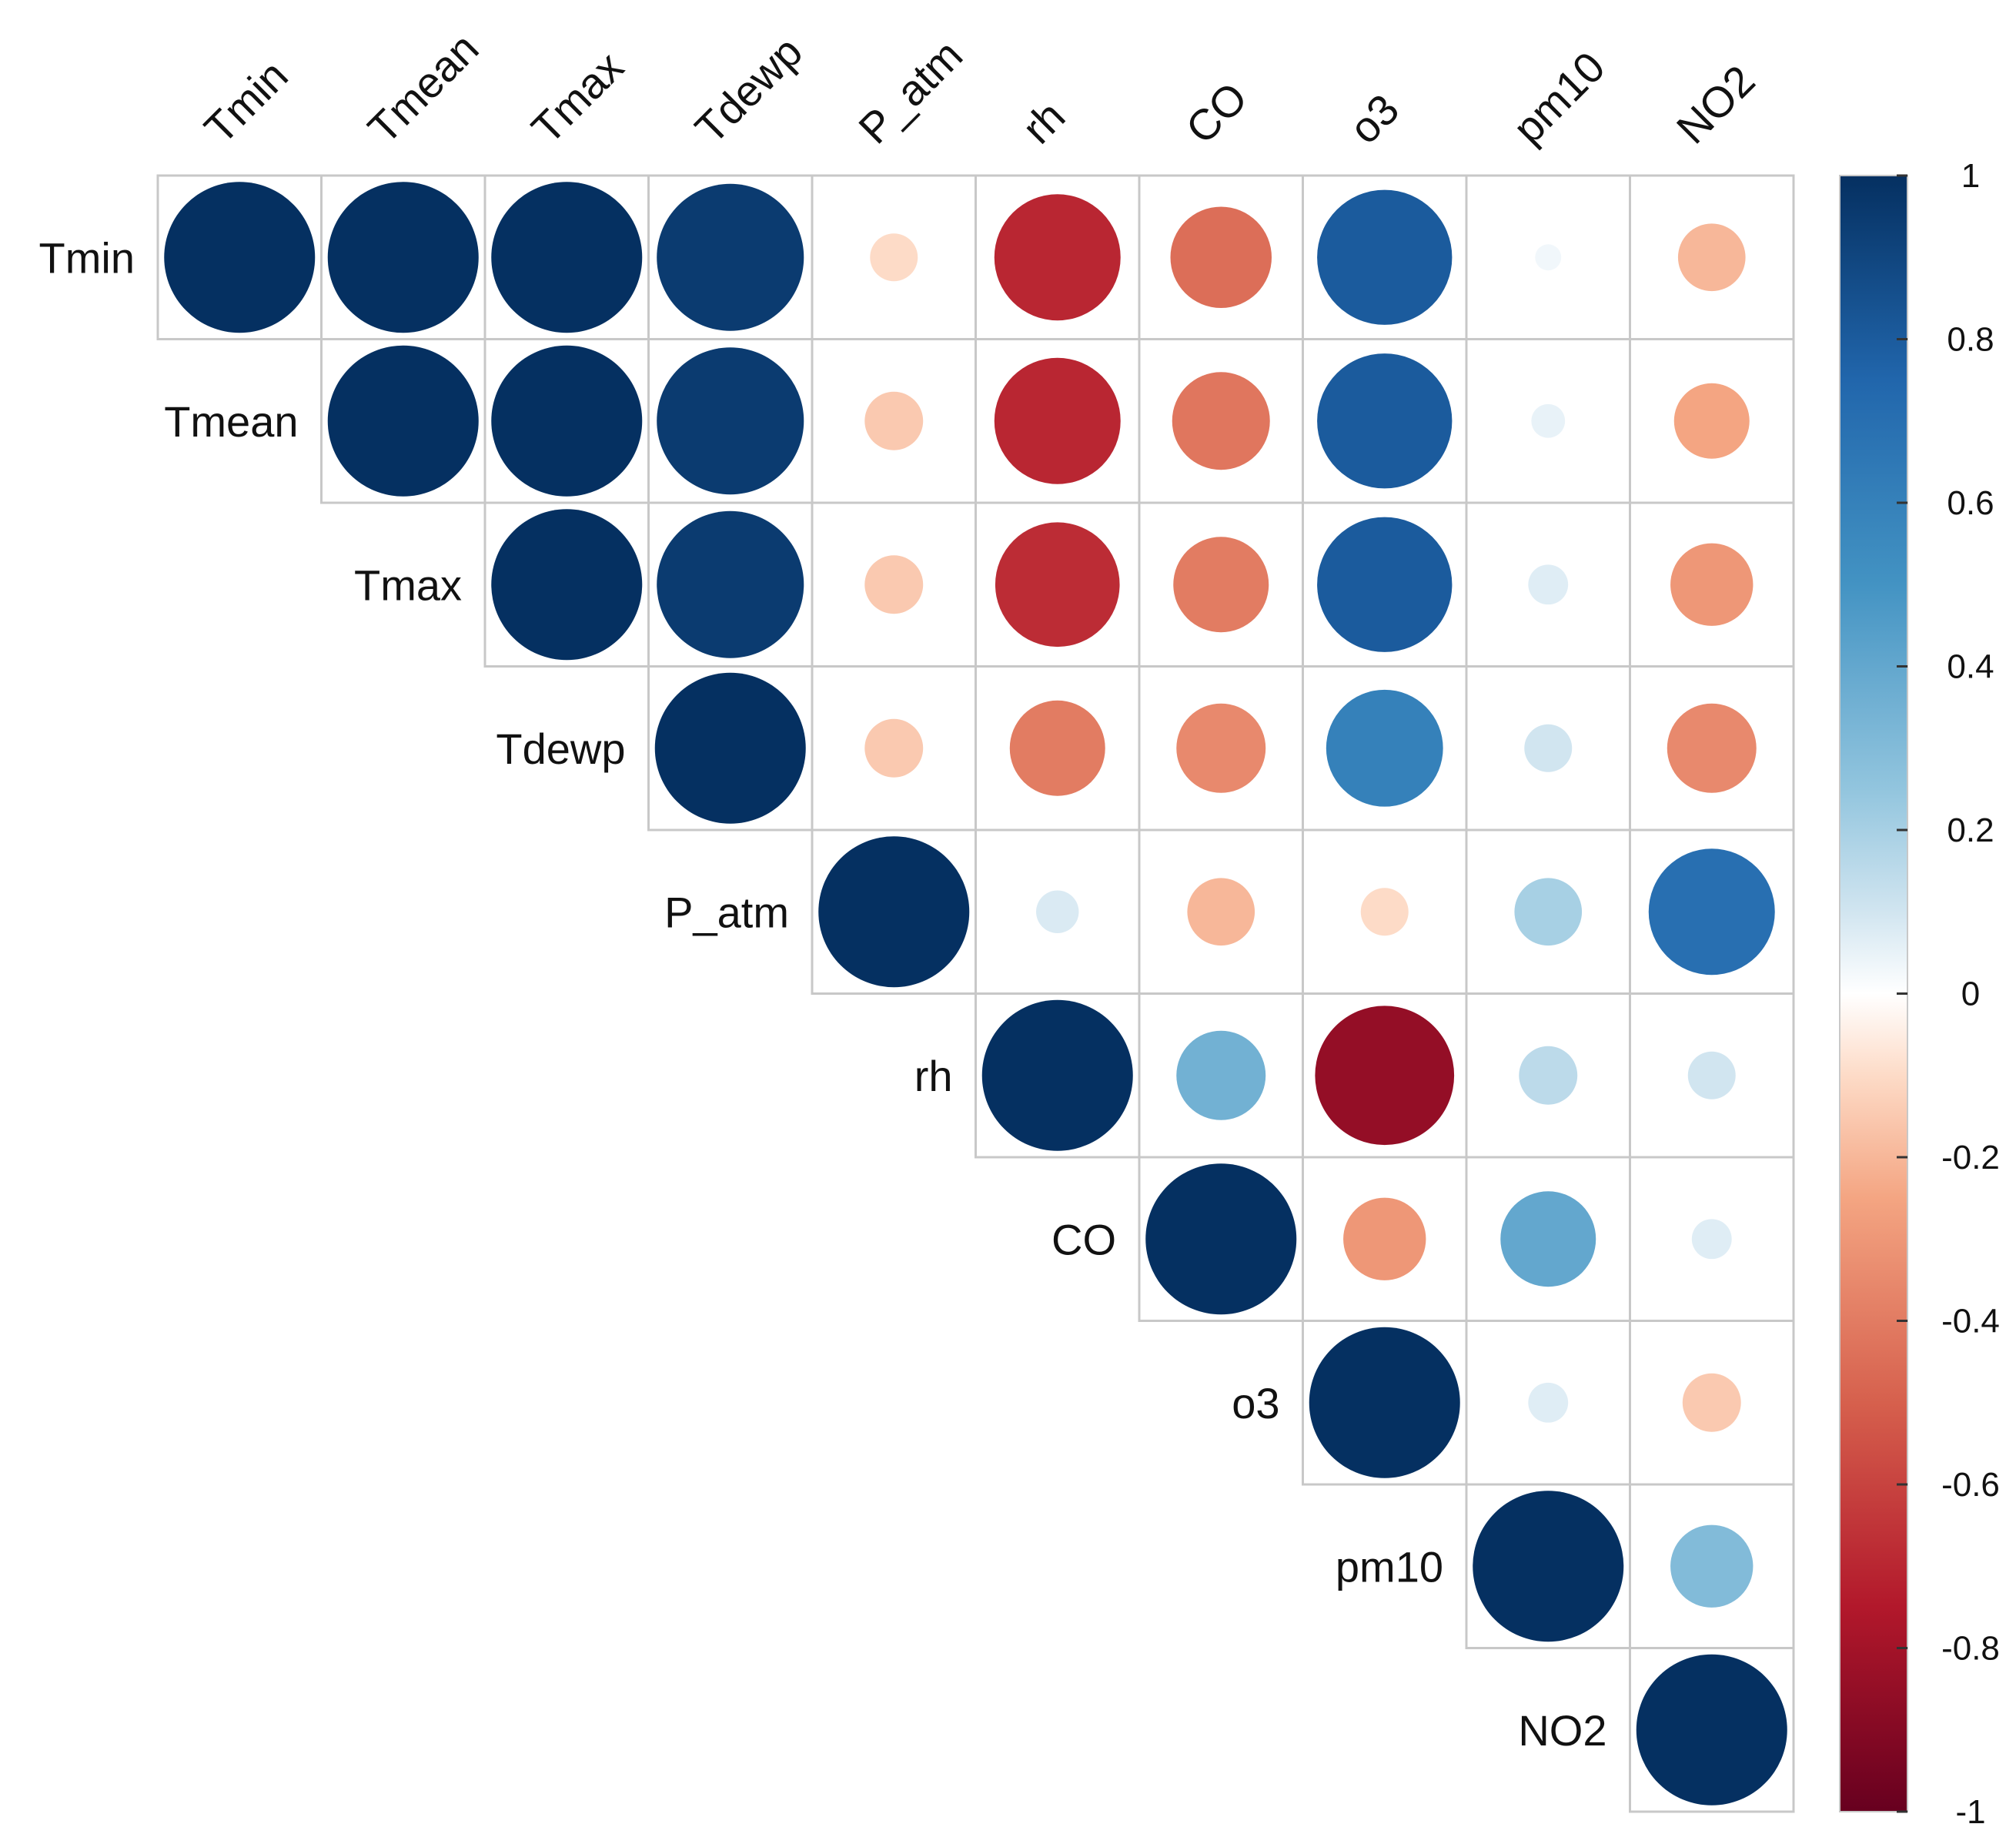  What do you see at coordinates (1255, 1403) in the screenshot?
I see `row-label-o3: o3` at bounding box center [1255, 1403].